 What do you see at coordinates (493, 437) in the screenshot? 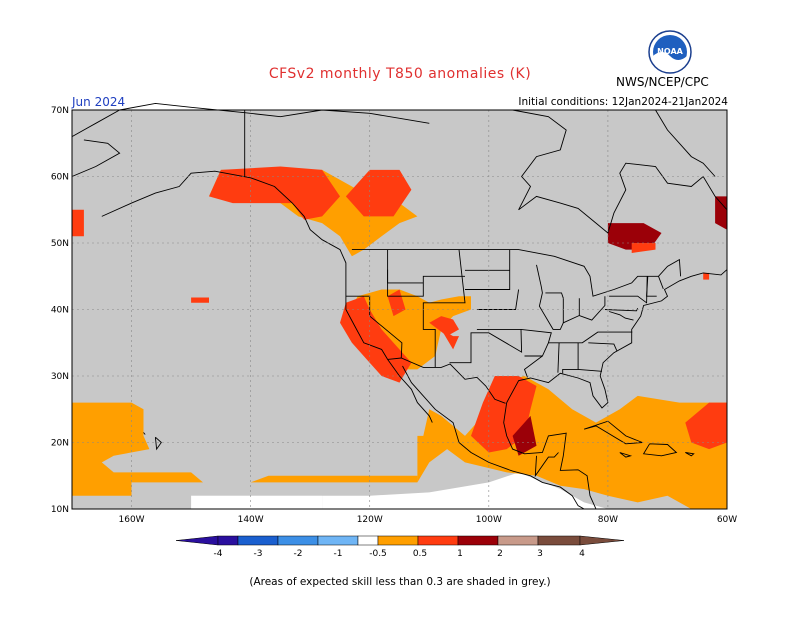
I see `coast-mexico-pacific` at bounding box center [493, 437].